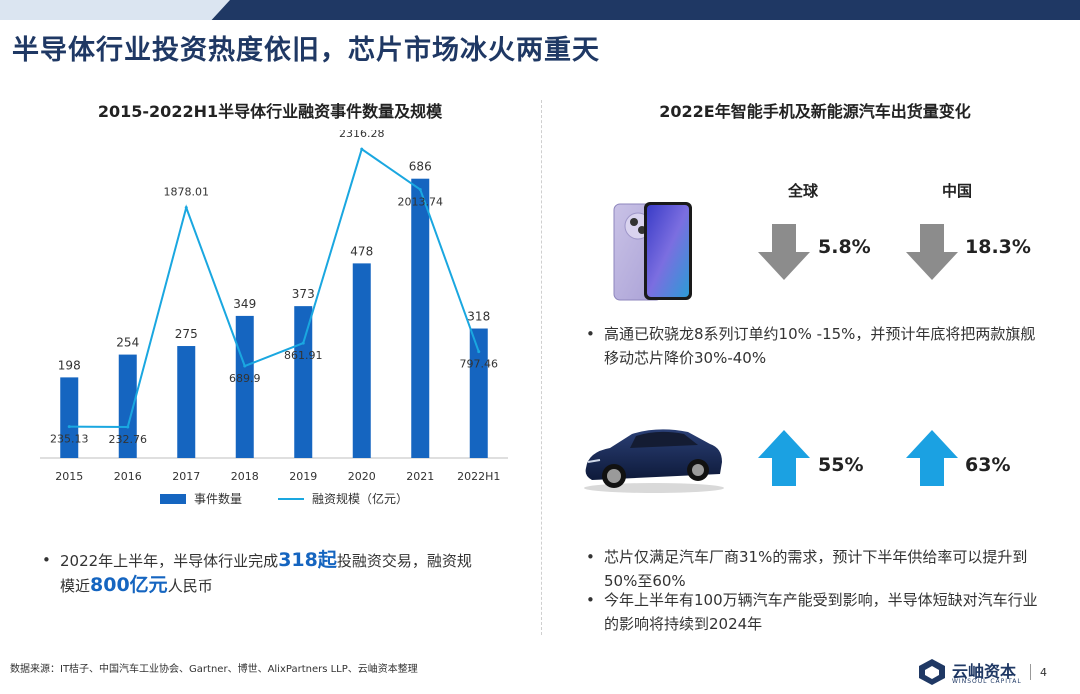  Describe the element at coordinates (186, 476) in the screenshot. I see `x-tick-label: 2017` at that location.